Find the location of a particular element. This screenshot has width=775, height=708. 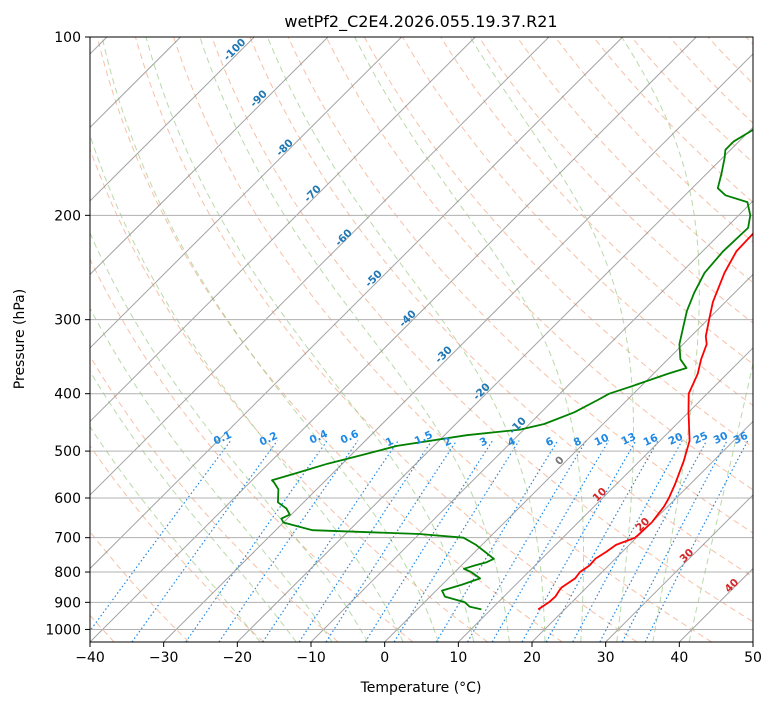

mixing-ratio-label: 16 is located at coordinates (651, 440).